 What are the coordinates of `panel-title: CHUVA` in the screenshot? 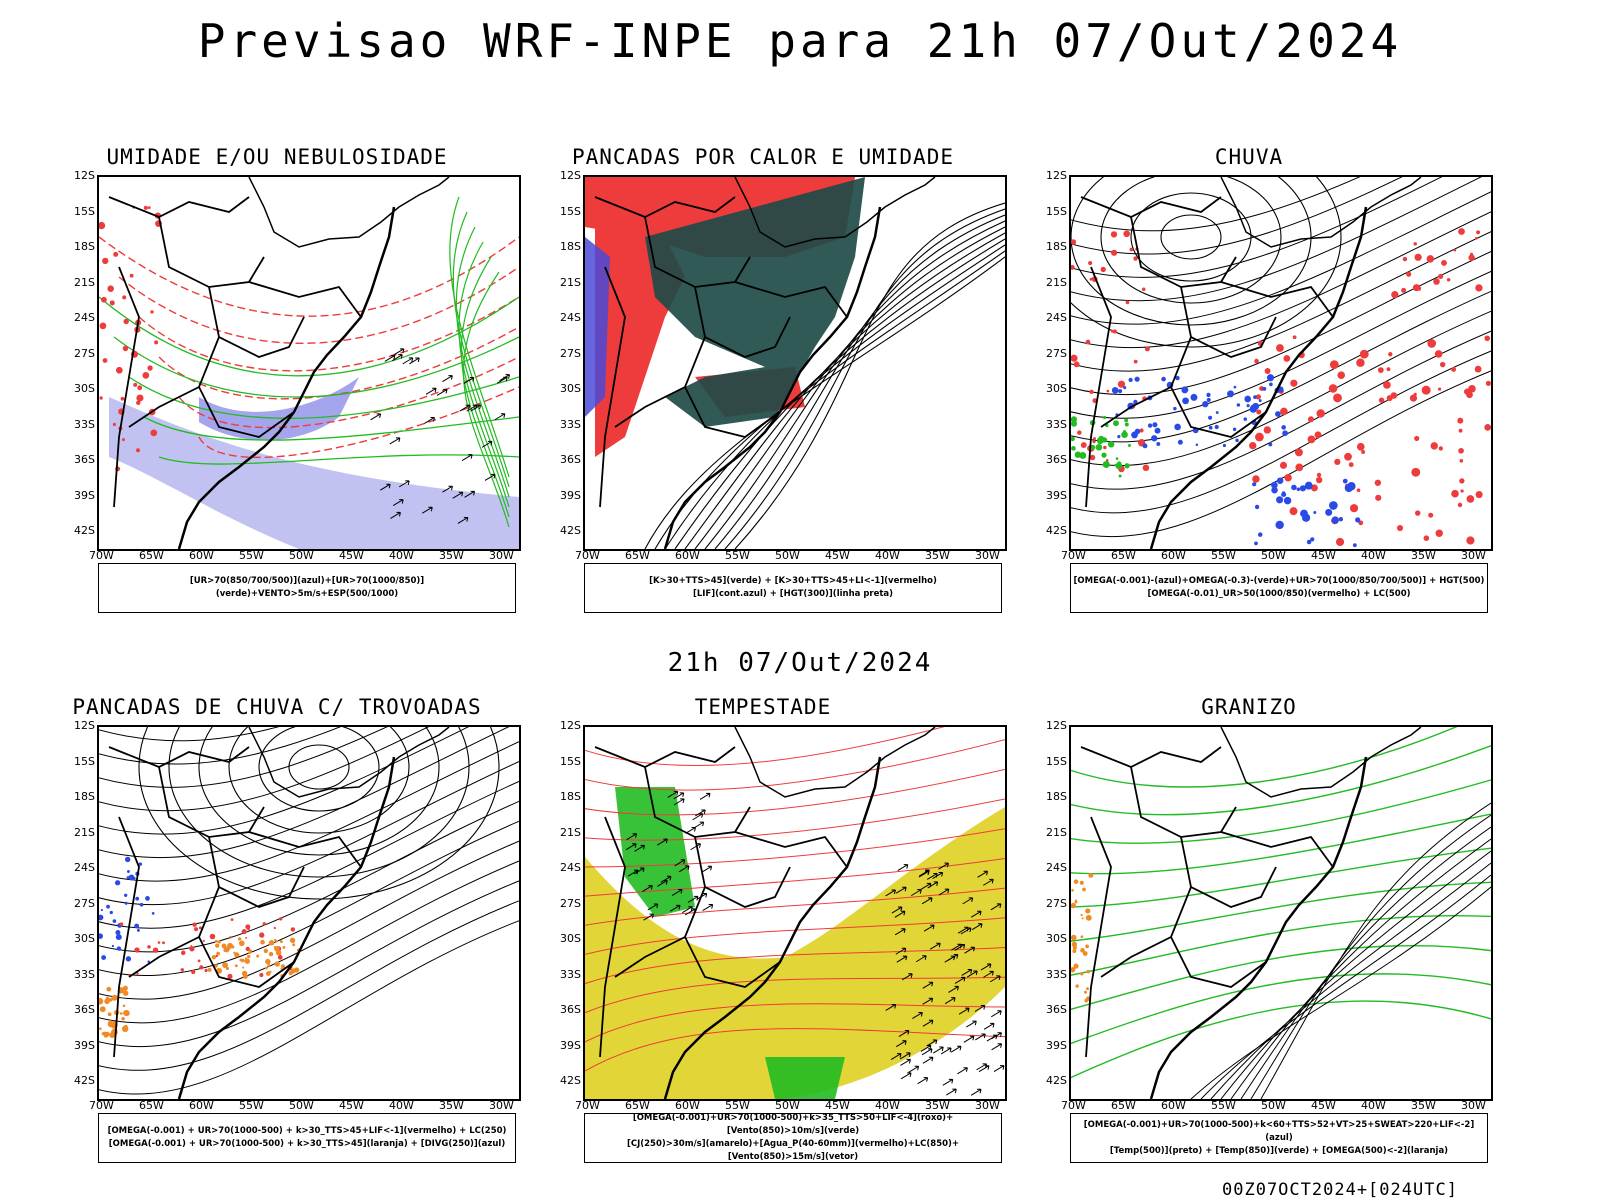 It's located at (1249, 157).